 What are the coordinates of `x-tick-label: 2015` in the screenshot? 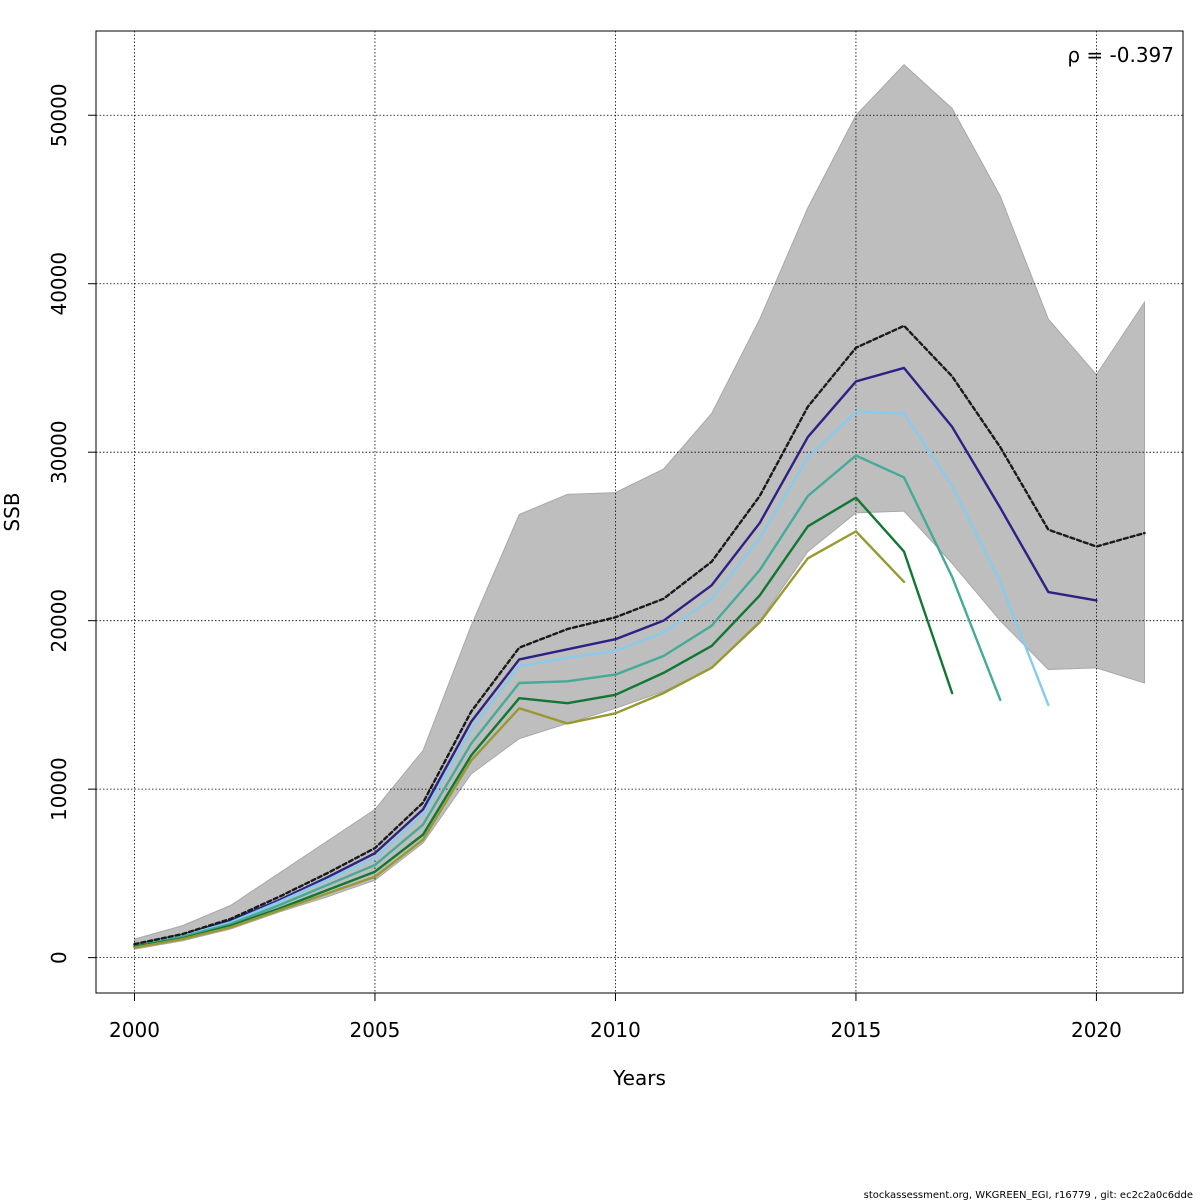 It's located at (855, 1030).